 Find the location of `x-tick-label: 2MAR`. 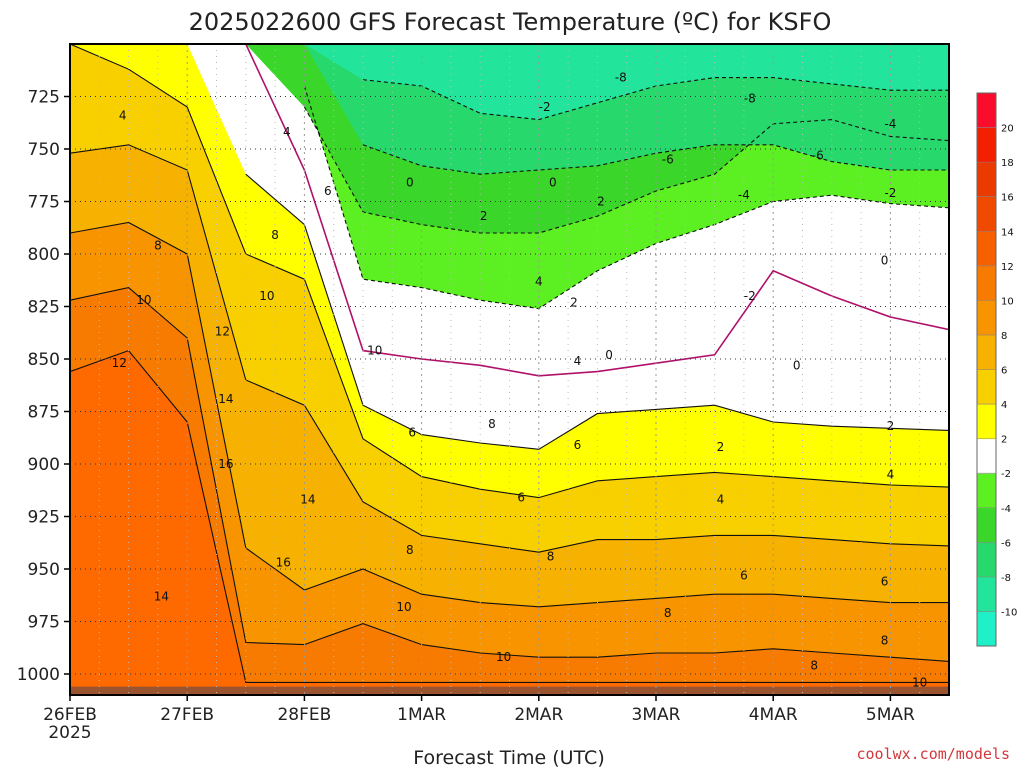

x-tick-label: 2MAR is located at coordinates (538, 715).